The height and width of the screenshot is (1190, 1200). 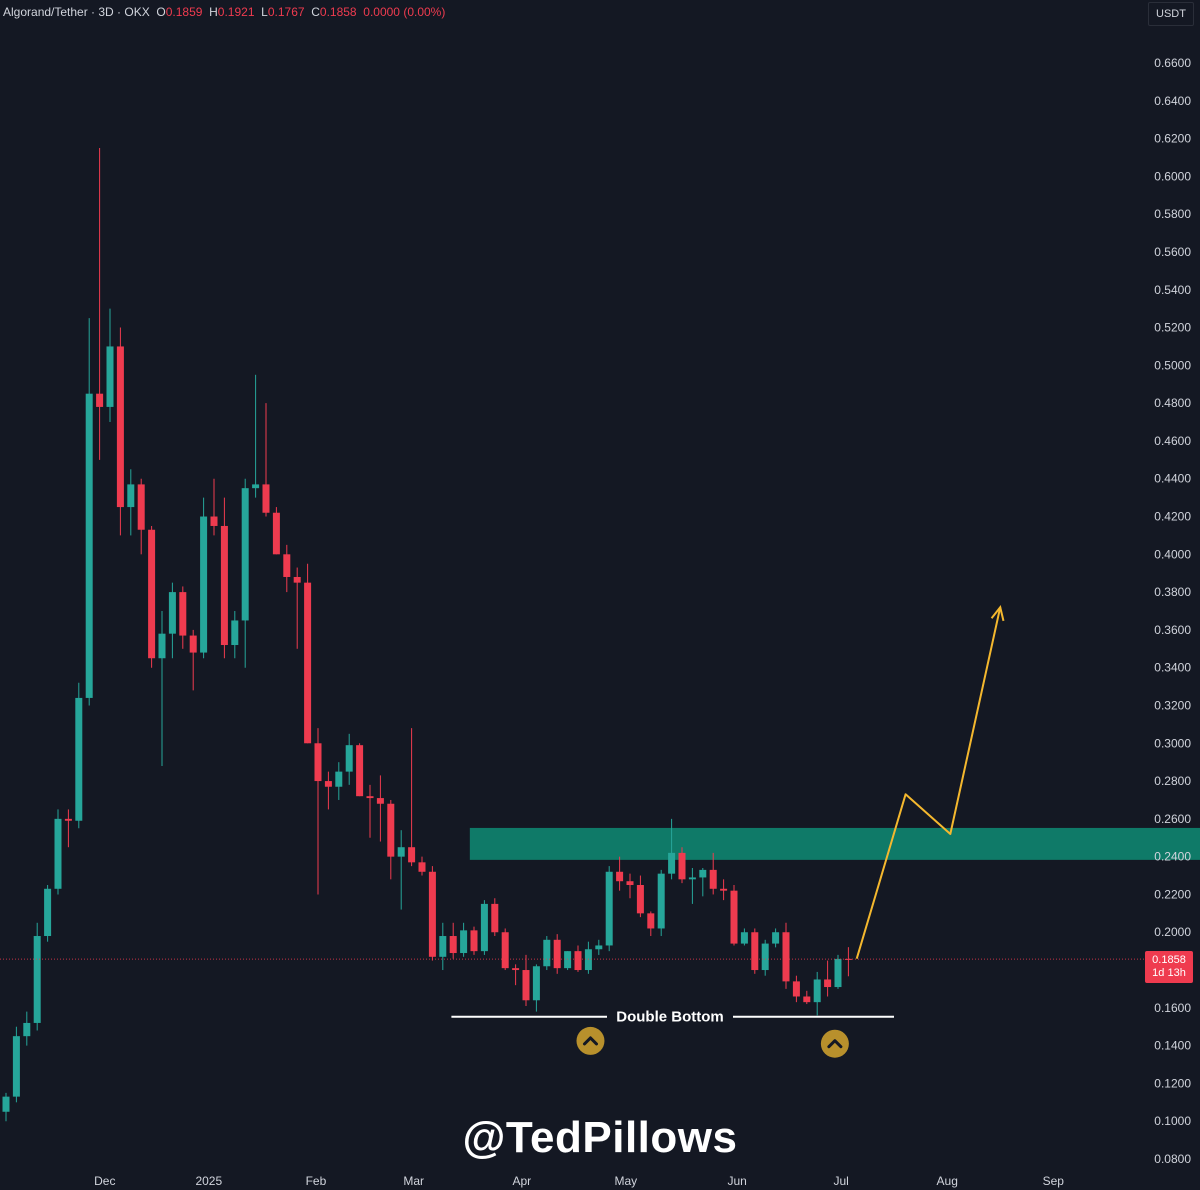 What do you see at coordinates (236, 12) in the screenshot?
I see `high-value: 0.1921` at bounding box center [236, 12].